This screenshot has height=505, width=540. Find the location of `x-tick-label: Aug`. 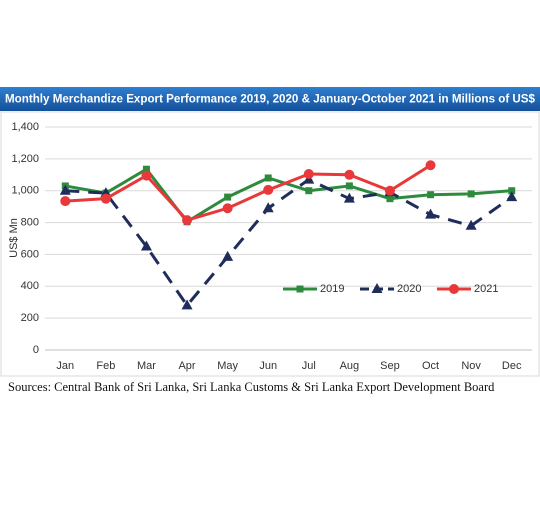

x-tick-label: Aug is located at coordinates (350, 366).